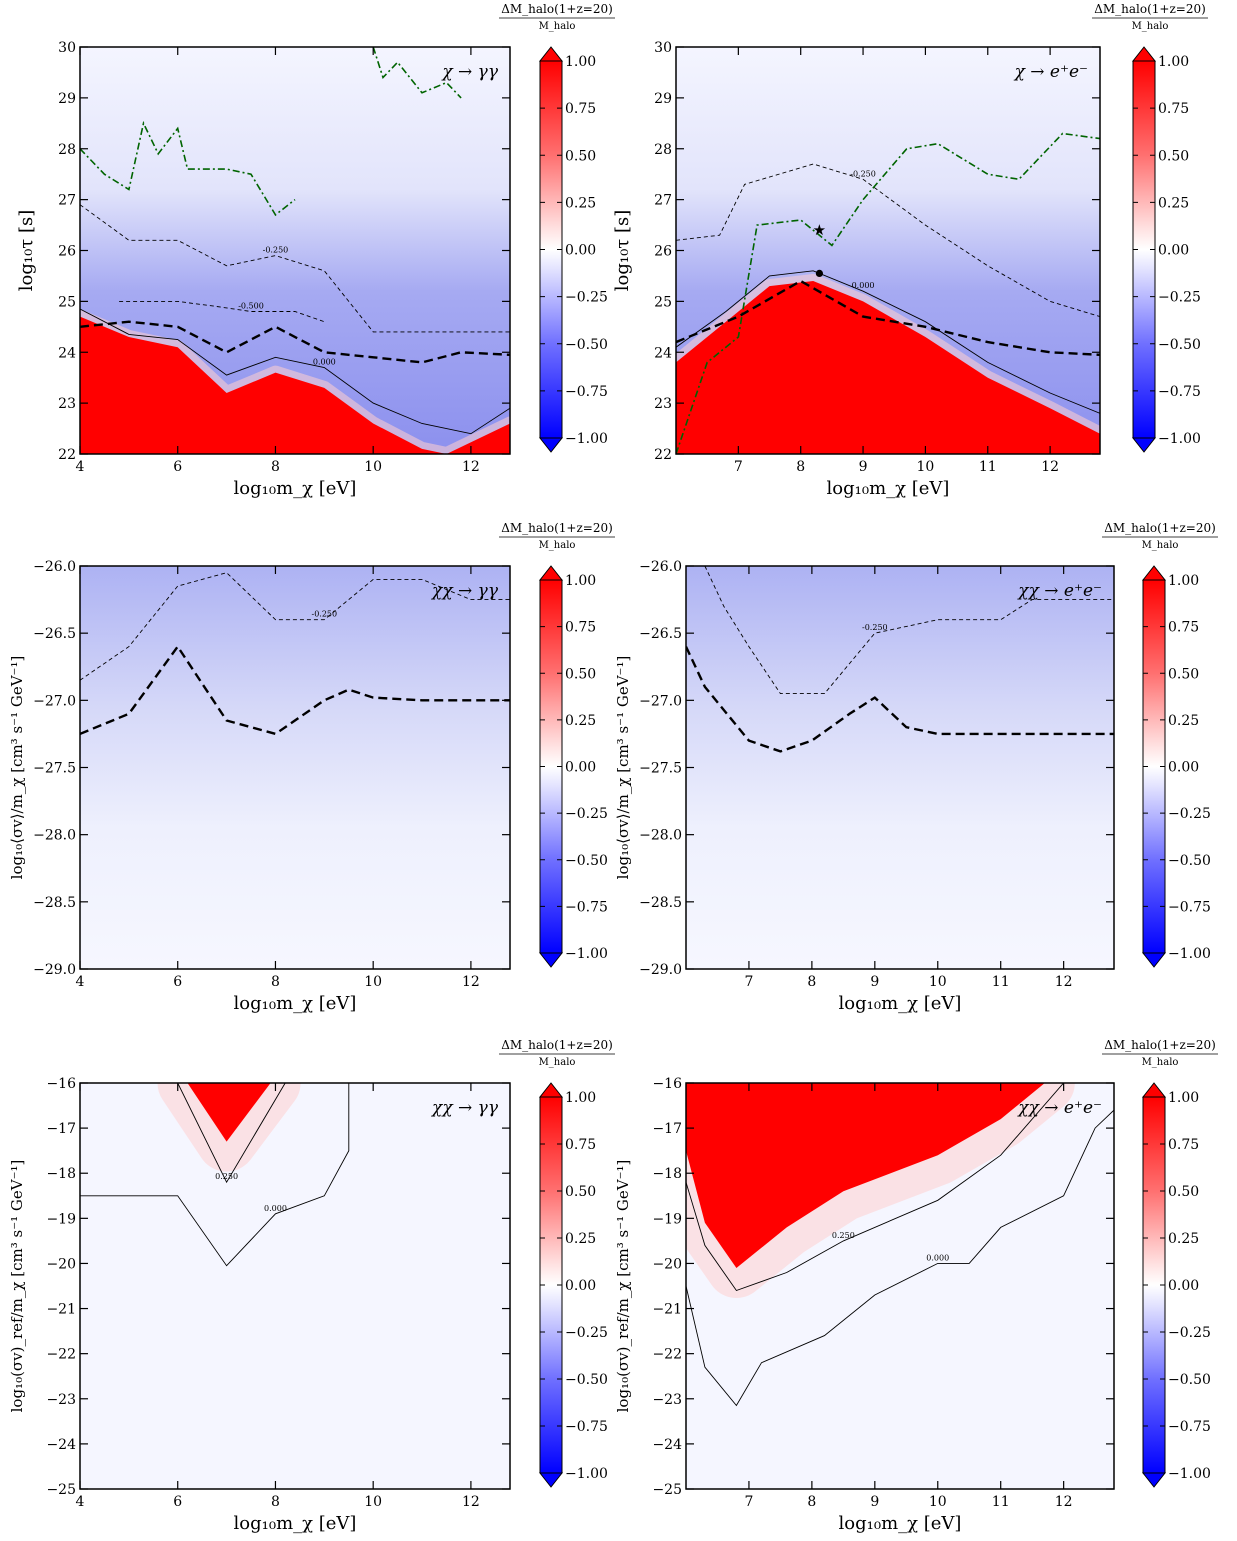 The height and width of the screenshot is (1541, 1237). Describe the element at coordinates (663, 404) in the screenshot. I see `y-tick-label: 23` at that location.